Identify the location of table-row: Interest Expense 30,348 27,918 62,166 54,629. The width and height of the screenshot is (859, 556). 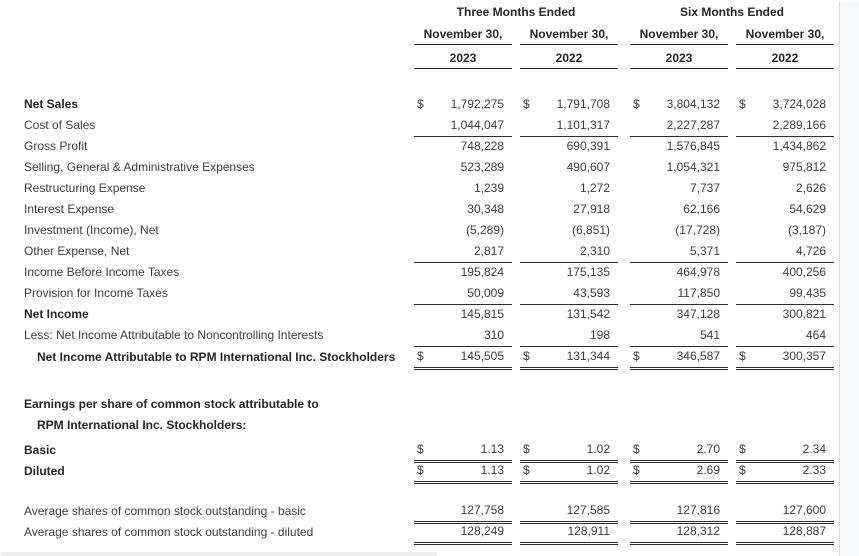
(417, 209).